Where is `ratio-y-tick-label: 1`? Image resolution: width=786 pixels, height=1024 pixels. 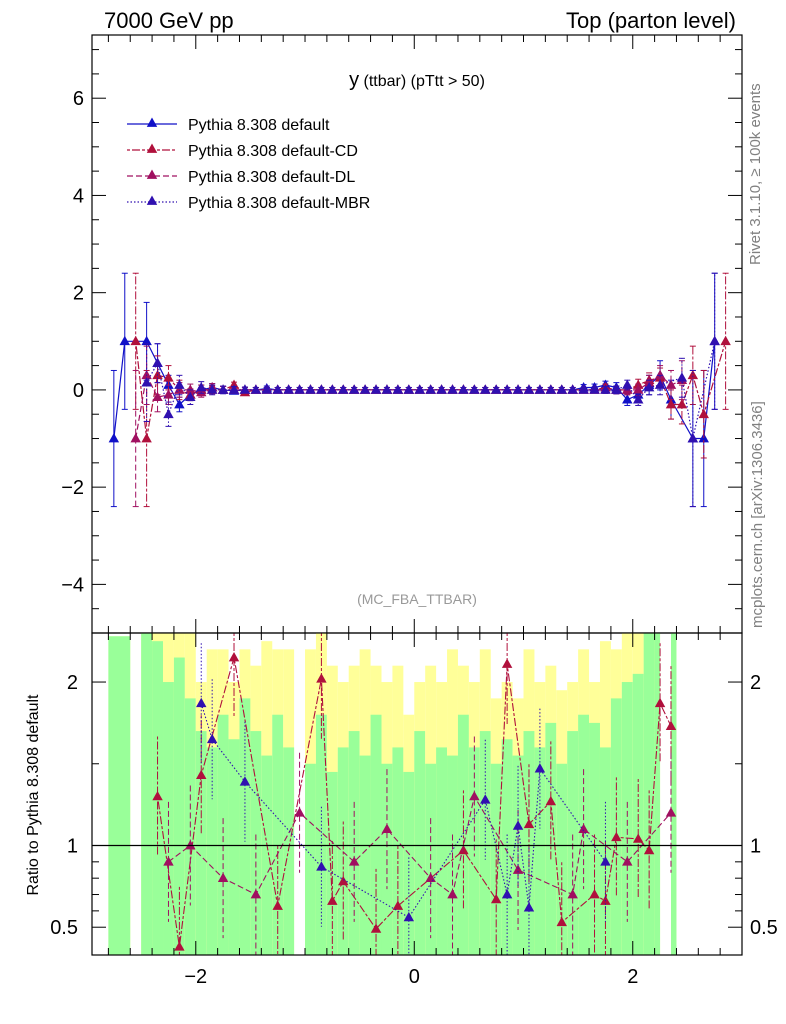
ratio-y-tick-label: 1 is located at coordinates (72, 846).